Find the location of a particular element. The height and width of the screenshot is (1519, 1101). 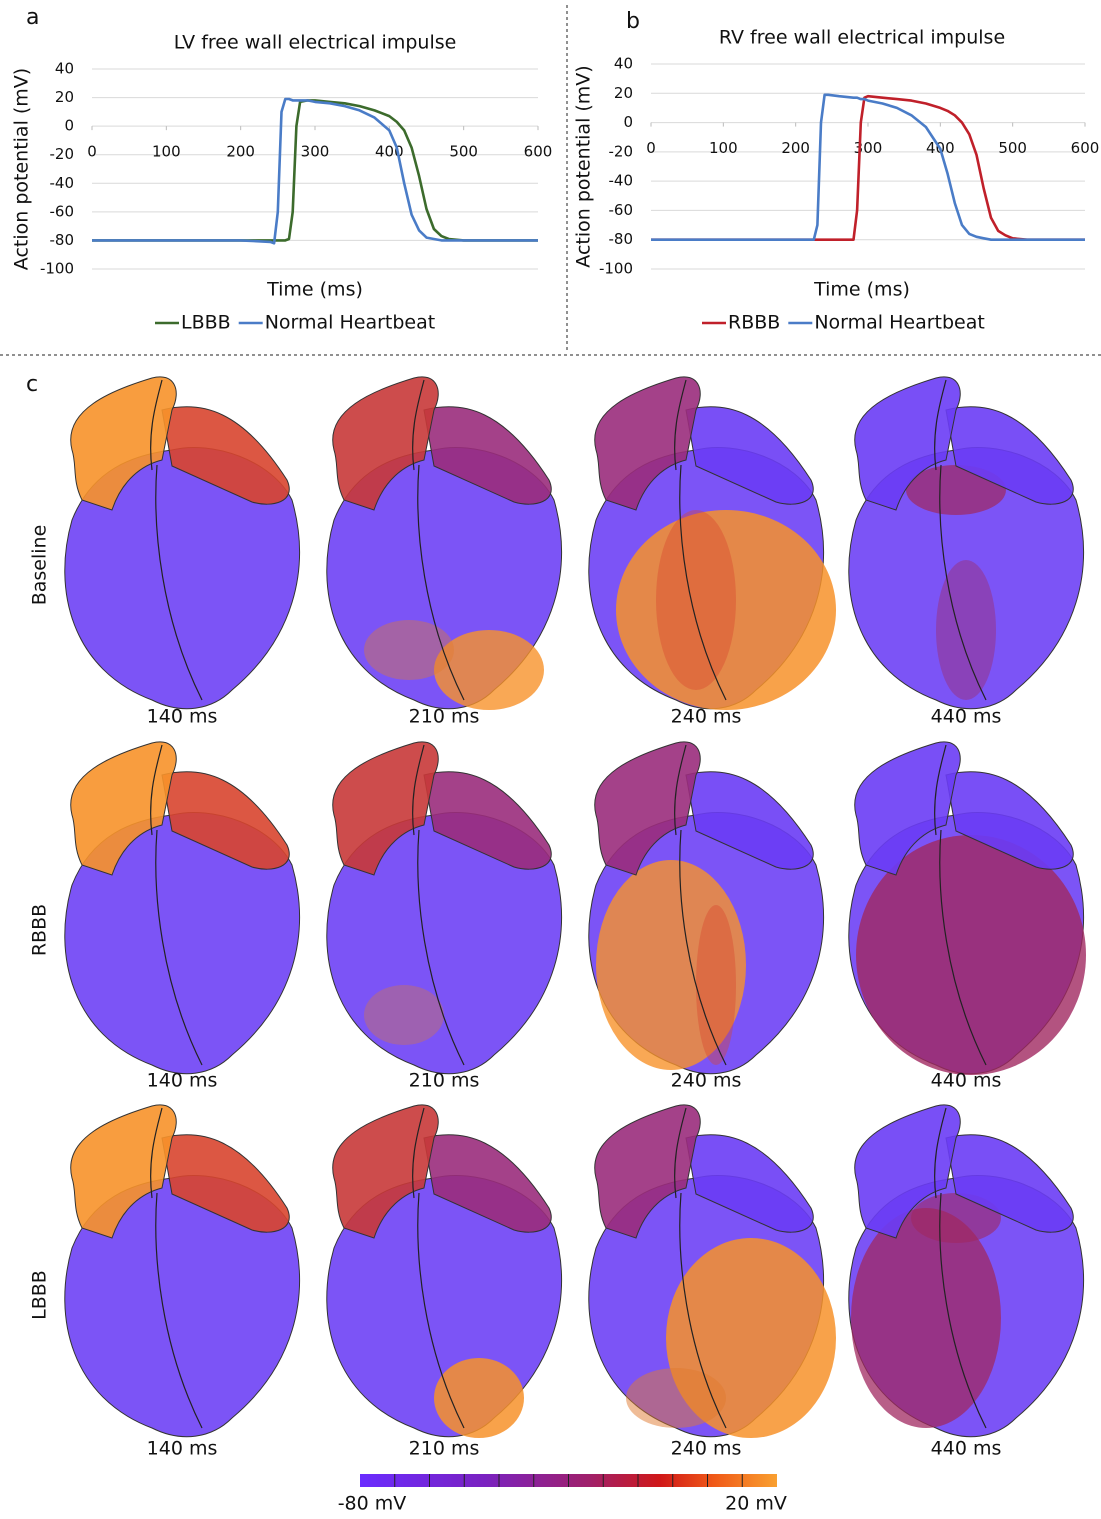

row-label: Baseline is located at coordinates (40, 565).